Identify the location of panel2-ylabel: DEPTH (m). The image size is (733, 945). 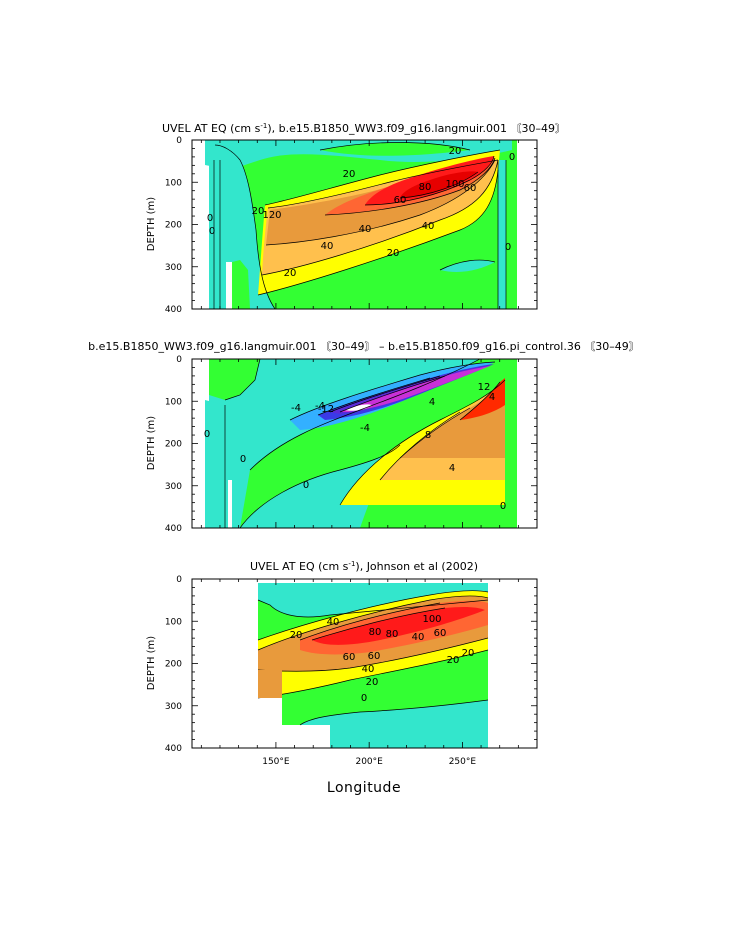
(151, 443).